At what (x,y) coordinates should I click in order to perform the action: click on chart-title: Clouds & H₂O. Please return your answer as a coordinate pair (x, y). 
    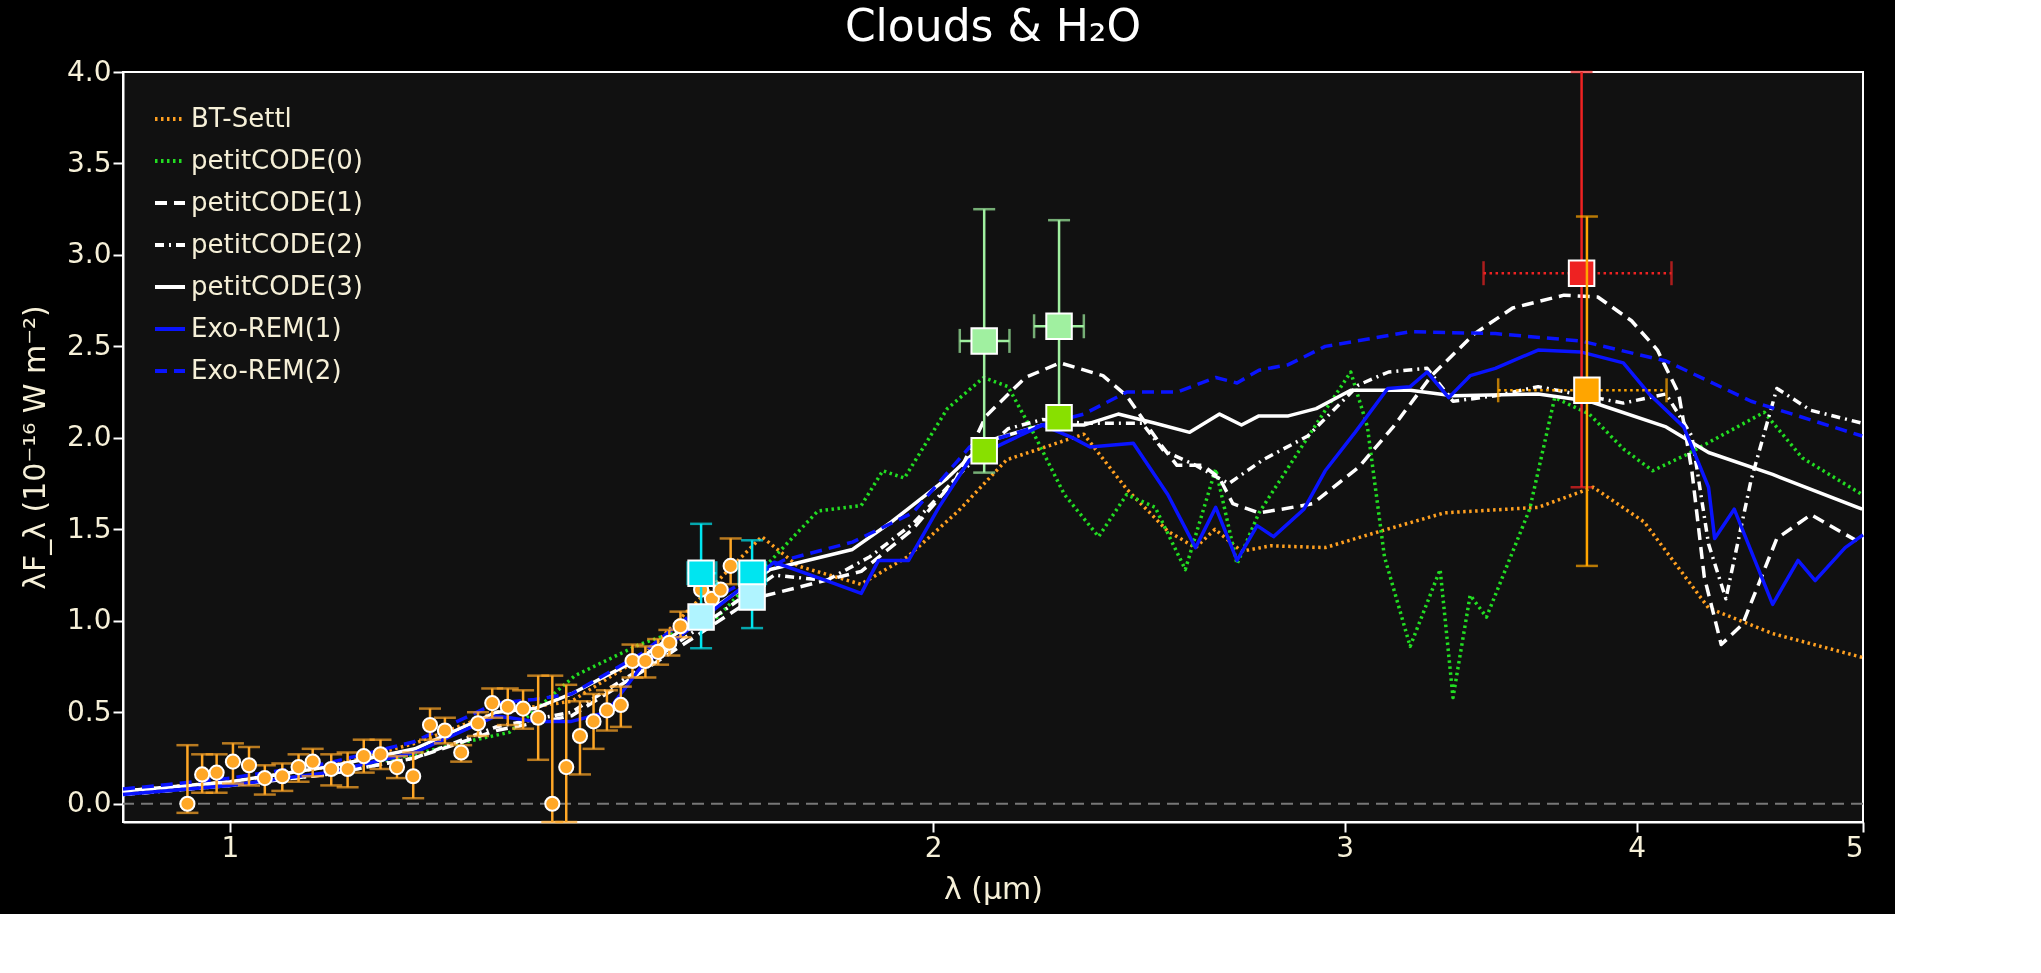
    Looking at the image, I should click on (993, 25).